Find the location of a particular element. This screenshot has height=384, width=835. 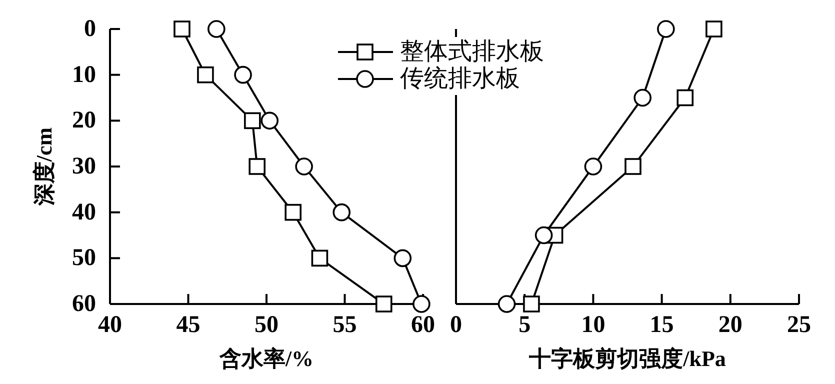

y-tick-label: 30 is located at coordinates (84, 167).